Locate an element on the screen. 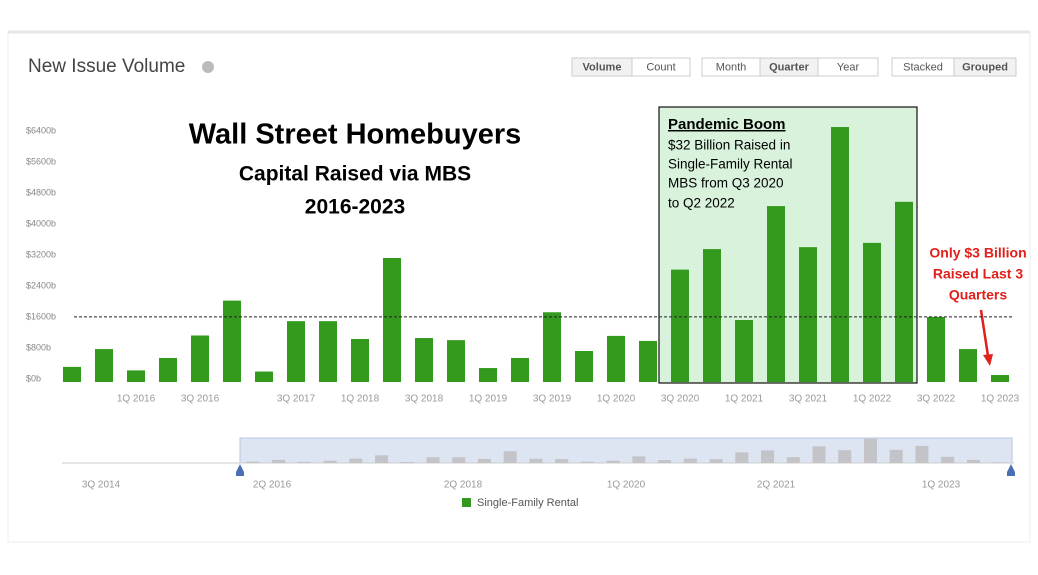 This screenshot has width=1038, height=575. chart-subtitle: 2016-2023 is located at coordinates (355, 207).